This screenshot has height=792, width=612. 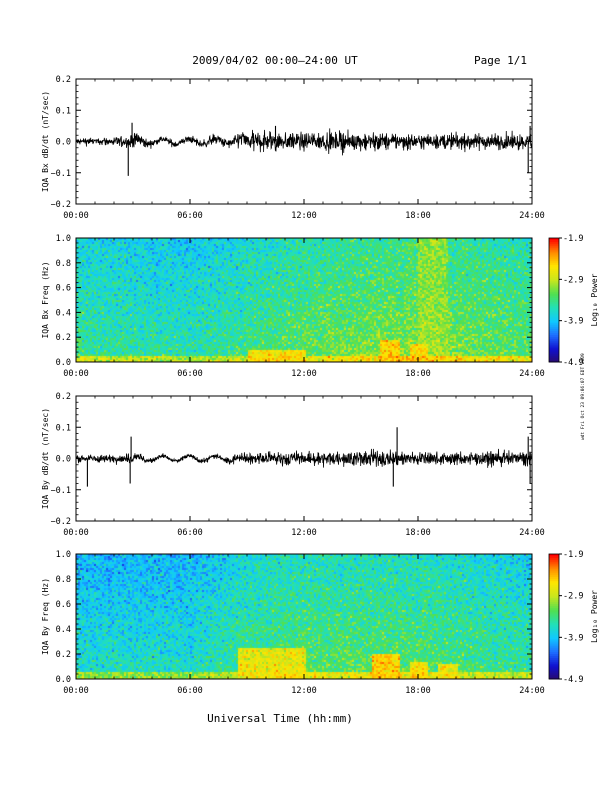 What do you see at coordinates (45, 616) in the screenshot?
I see `y-axis-label: IQA By Freq (Hz)` at bounding box center [45, 616].